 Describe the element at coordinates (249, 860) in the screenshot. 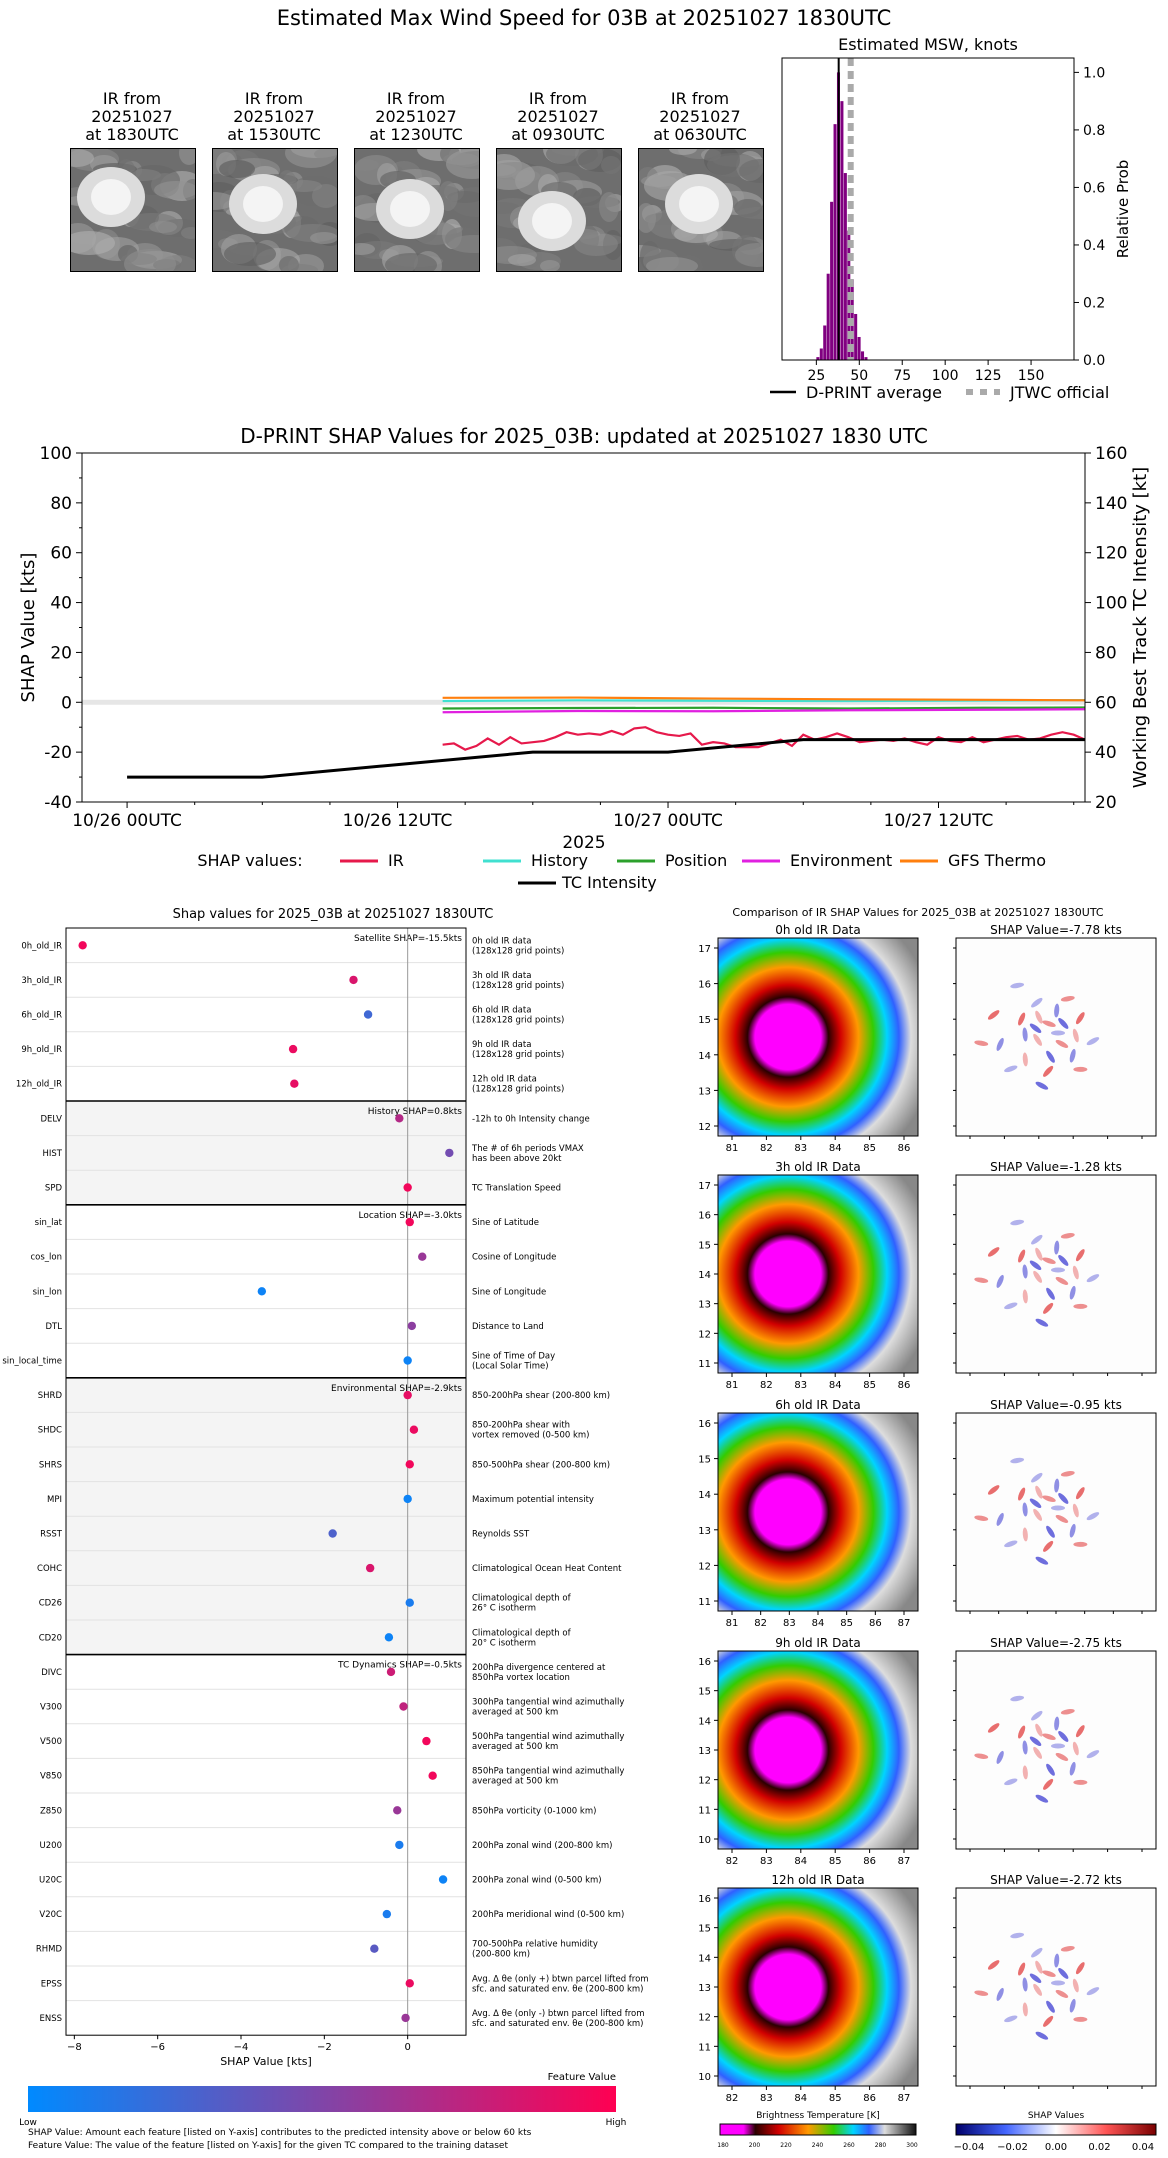

I see `legend-title: SHAP values:` at that location.